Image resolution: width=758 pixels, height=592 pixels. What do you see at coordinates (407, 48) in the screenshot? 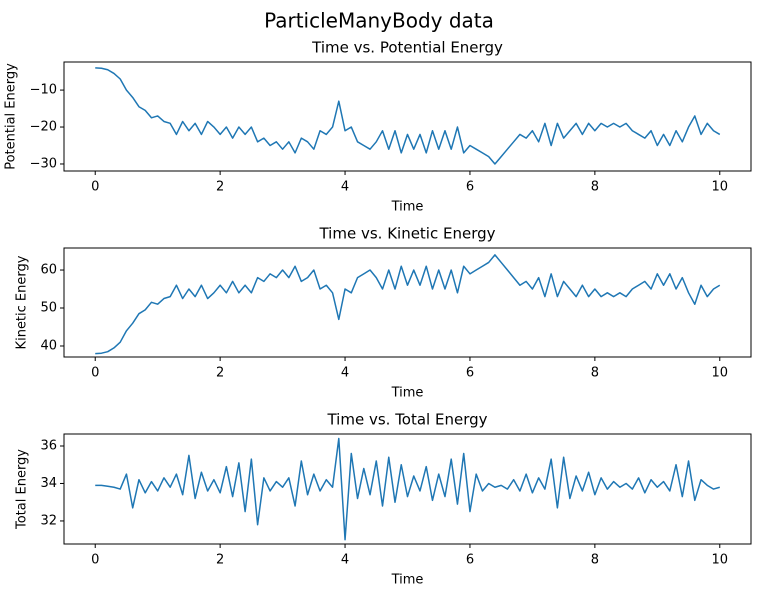
I see `axes-title: Time vs. Potential Energy` at bounding box center [407, 48].